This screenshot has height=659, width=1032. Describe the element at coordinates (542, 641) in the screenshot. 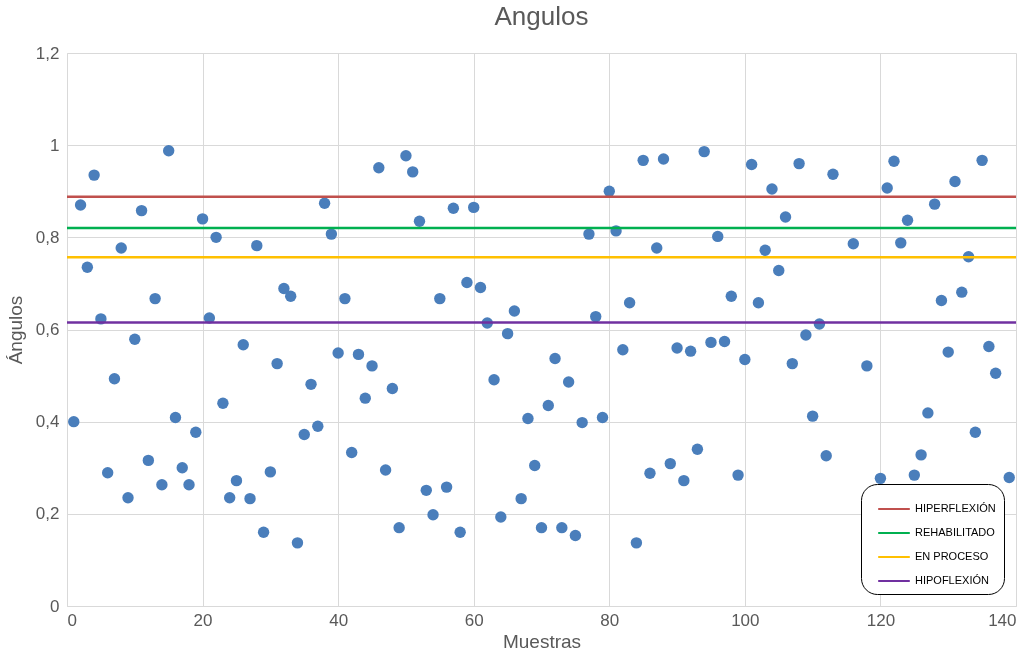

I see `x-axis-title: Muestras` at that location.